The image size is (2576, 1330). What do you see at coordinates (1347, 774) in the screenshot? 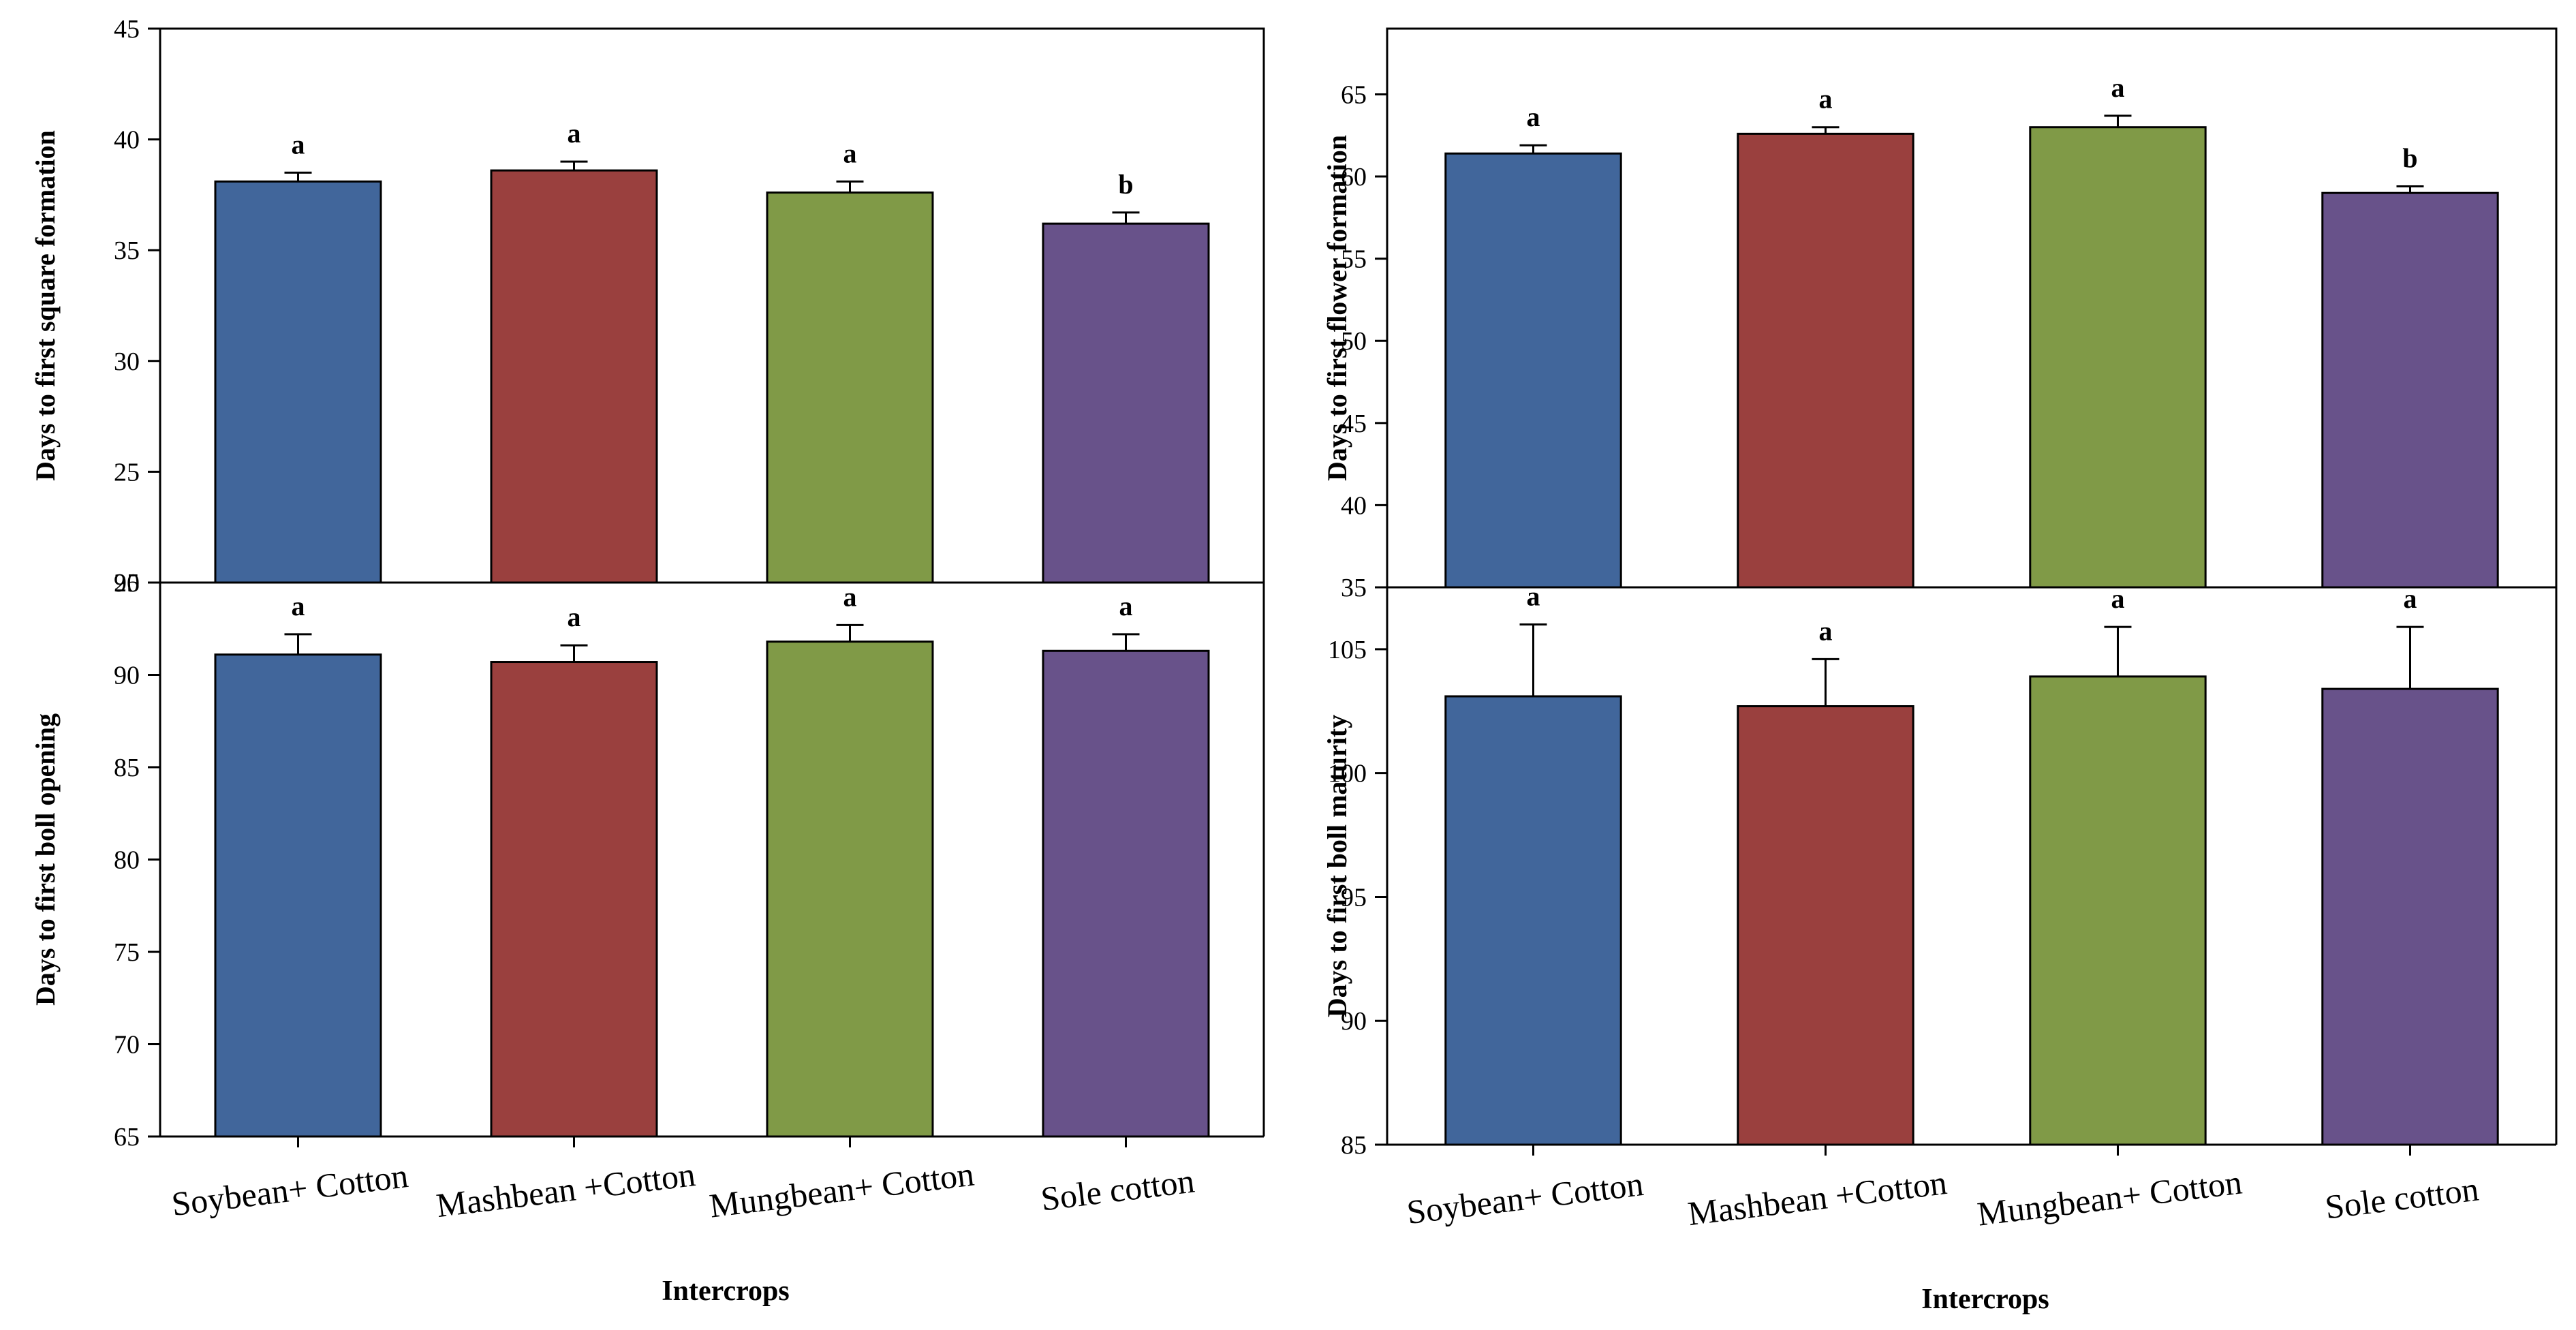
I see `y-tick-label: 100` at bounding box center [1347, 774].